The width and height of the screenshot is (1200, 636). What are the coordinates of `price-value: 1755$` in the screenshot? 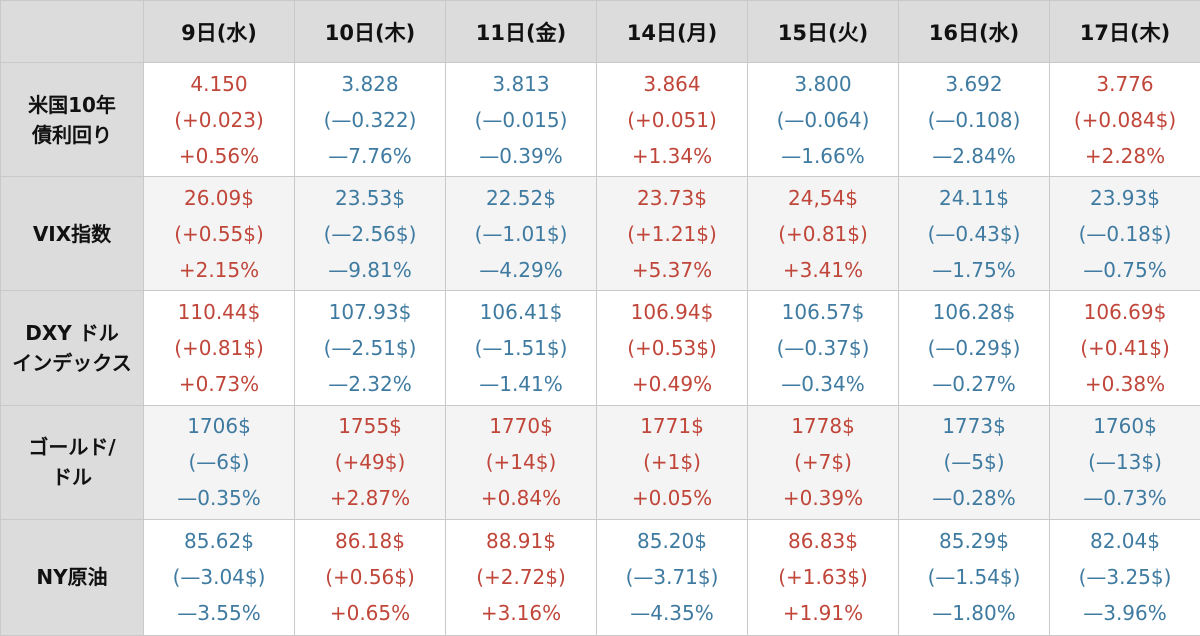 It's located at (370, 426).